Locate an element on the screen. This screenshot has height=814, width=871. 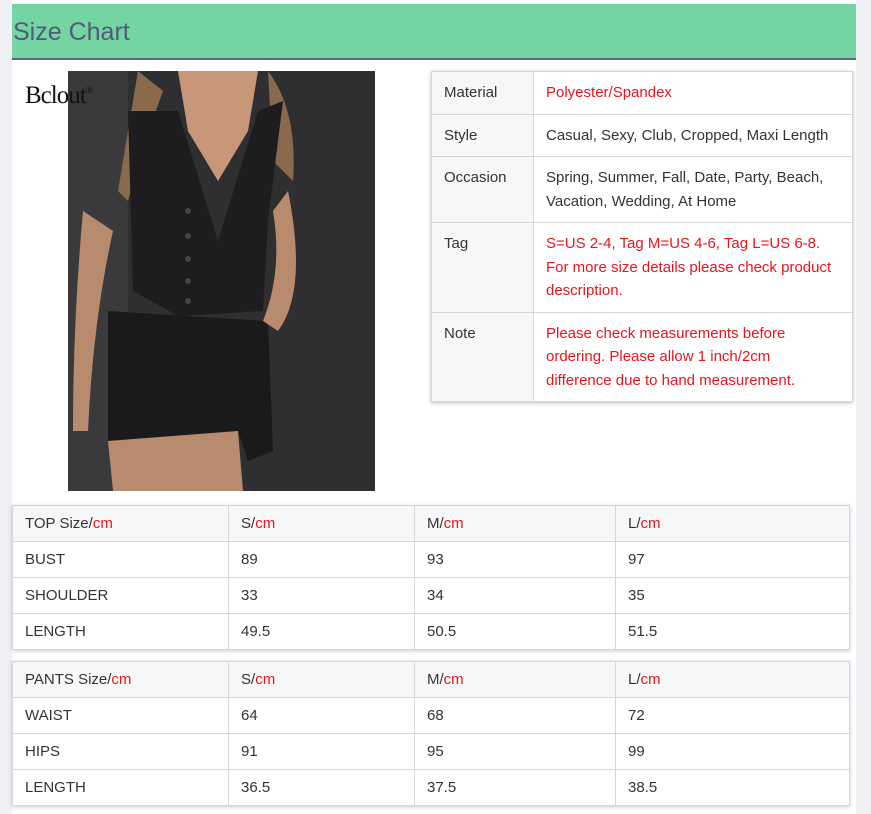
measurement-label: HIPS is located at coordinates (120, 751).